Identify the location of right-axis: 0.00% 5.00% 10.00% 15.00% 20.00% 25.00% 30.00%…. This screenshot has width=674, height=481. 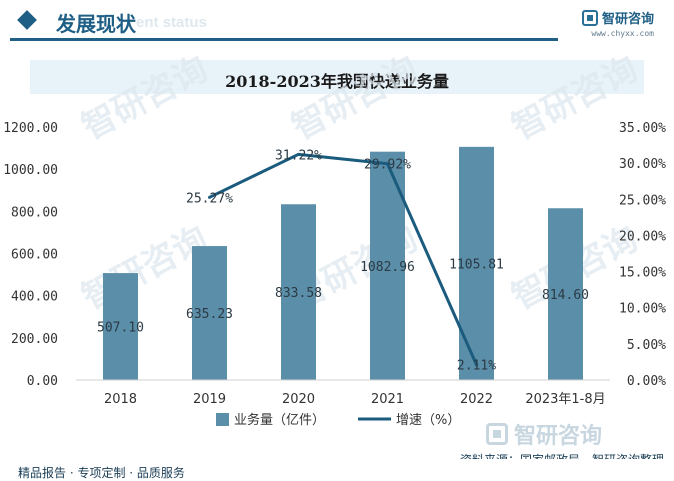
(642, 255).